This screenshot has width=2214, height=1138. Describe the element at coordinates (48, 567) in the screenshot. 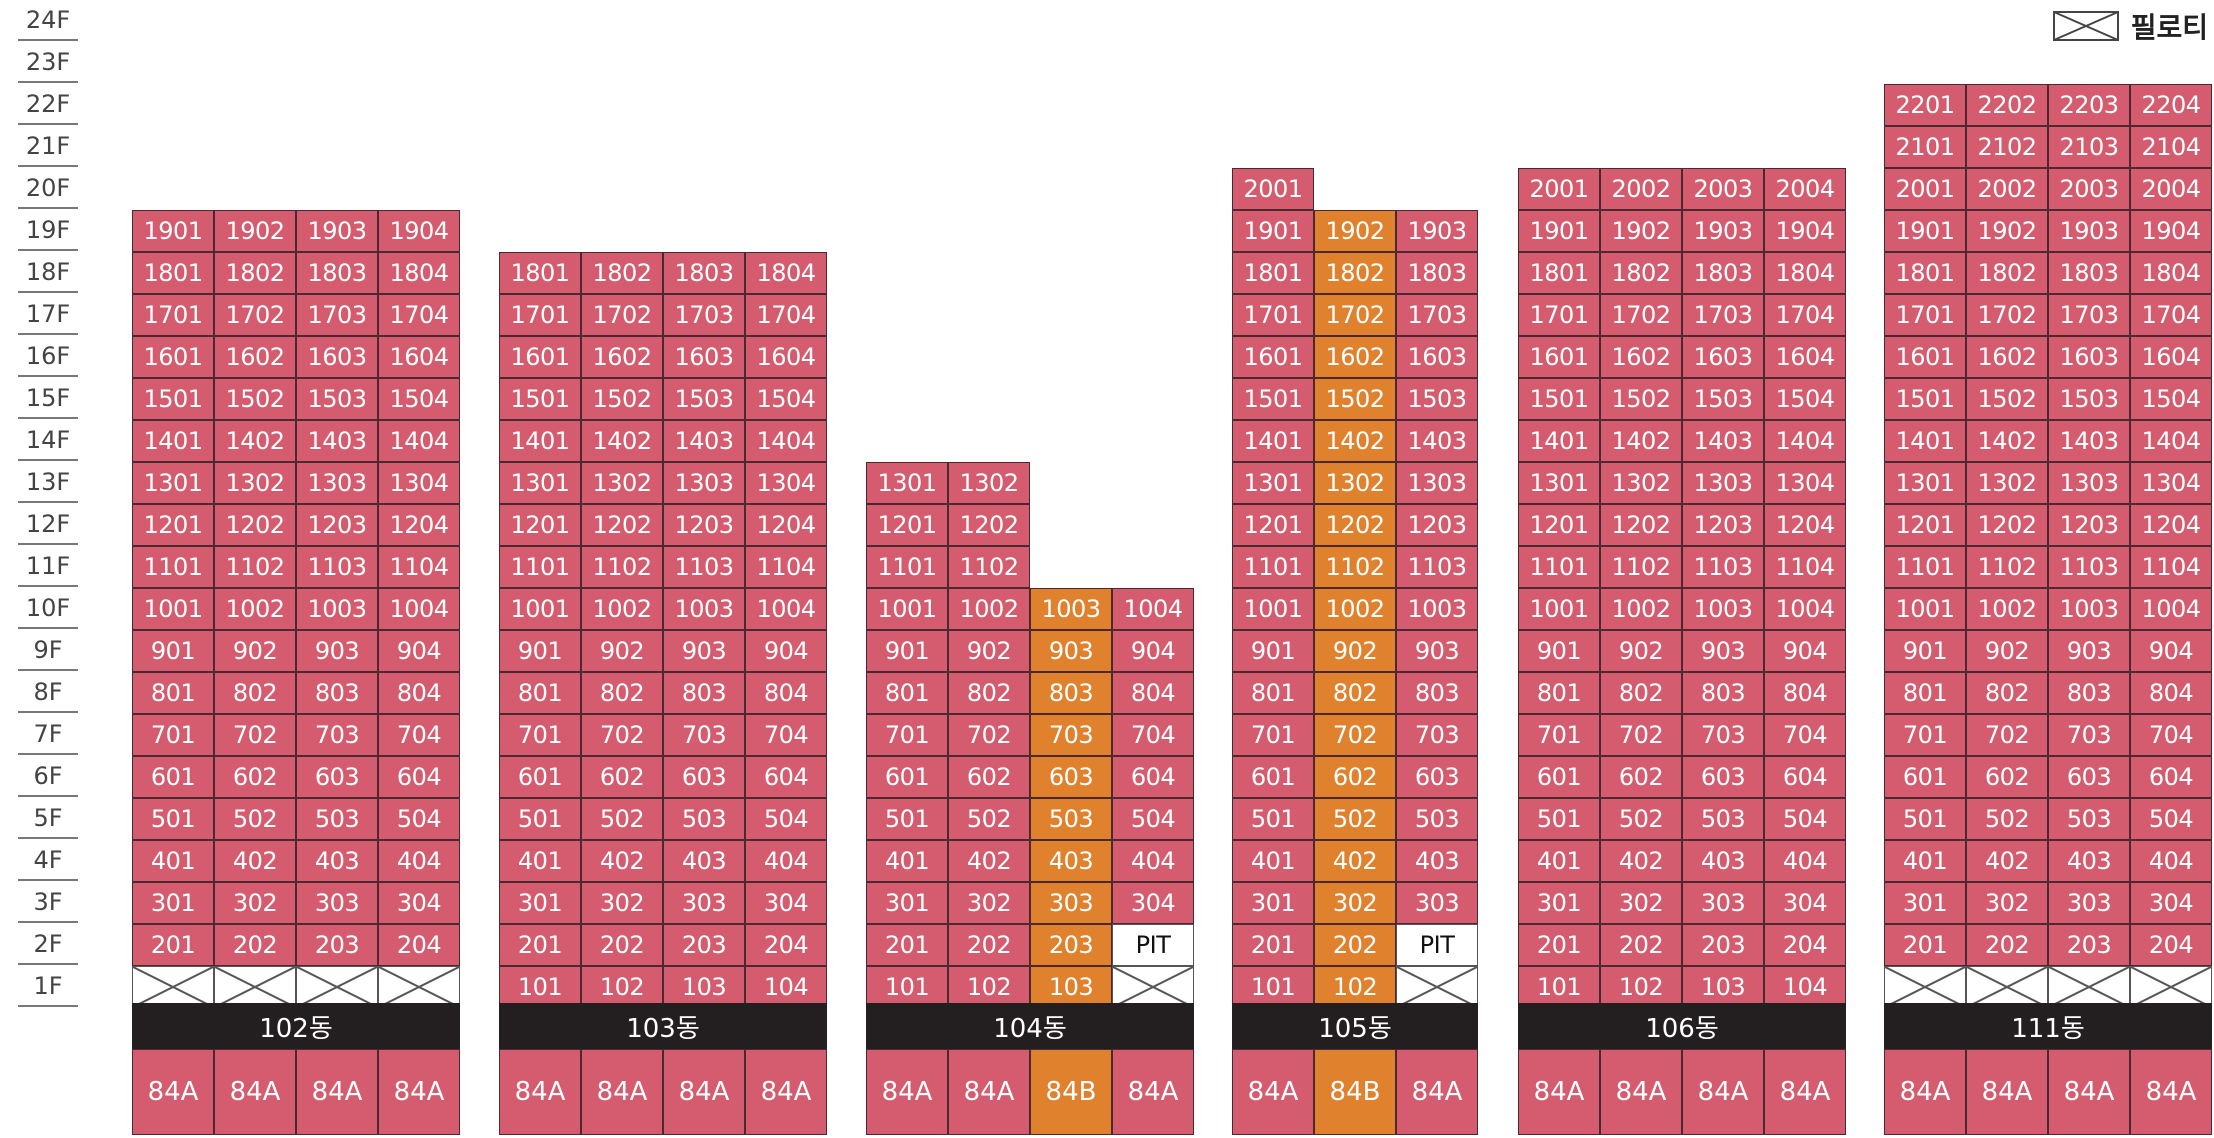

I see `floor-label: 11F` at that location.